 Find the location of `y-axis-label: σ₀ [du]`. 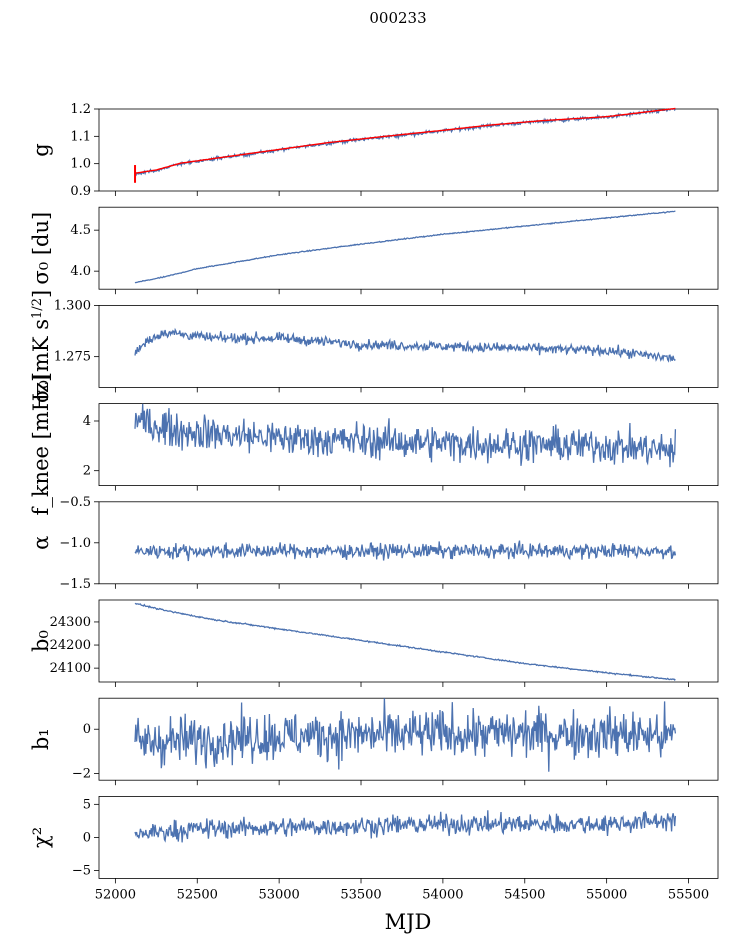

y-axis-label: σ₀ [du] is located at coordinates (41, 248).